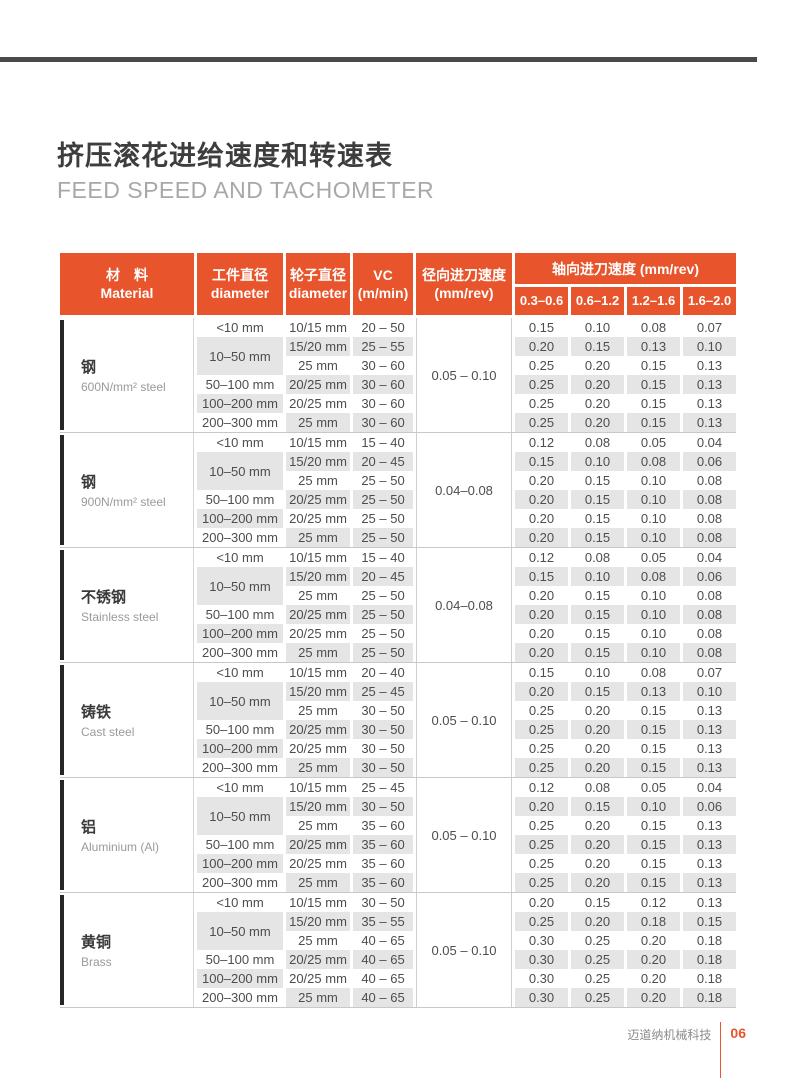 The height and width of the screenshot is (1078, 794). I want to click on axial-feed-column-3: 0.05 0.08 0.10 0.10 0.10 0.10, so click(653, 490).